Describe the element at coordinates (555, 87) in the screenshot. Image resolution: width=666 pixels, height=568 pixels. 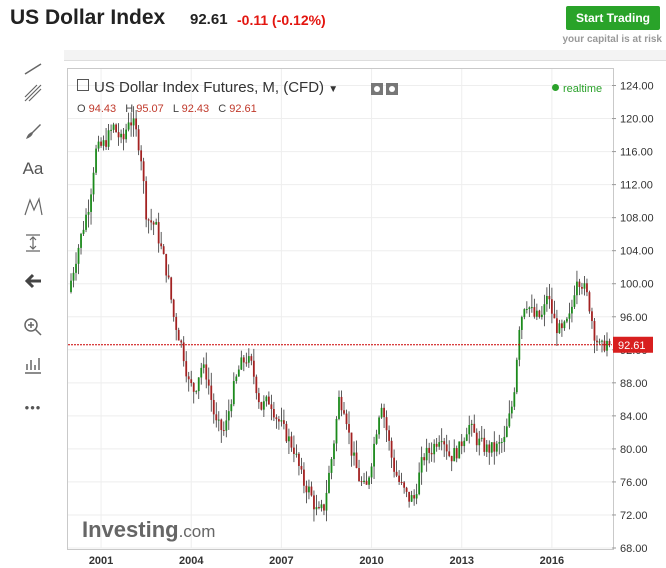
I see `status-dot-icon` at that location.